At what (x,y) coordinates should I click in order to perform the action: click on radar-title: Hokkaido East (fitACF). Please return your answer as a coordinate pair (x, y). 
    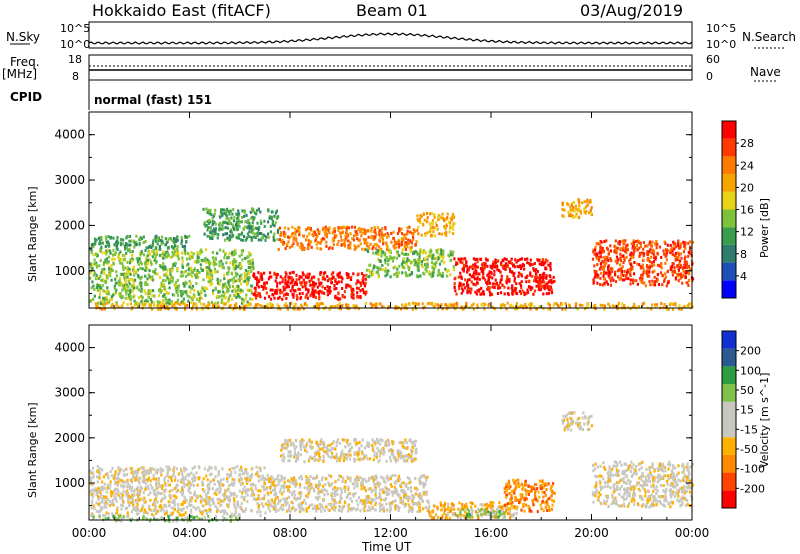
    Looking at the image, I should click on (181, 10).